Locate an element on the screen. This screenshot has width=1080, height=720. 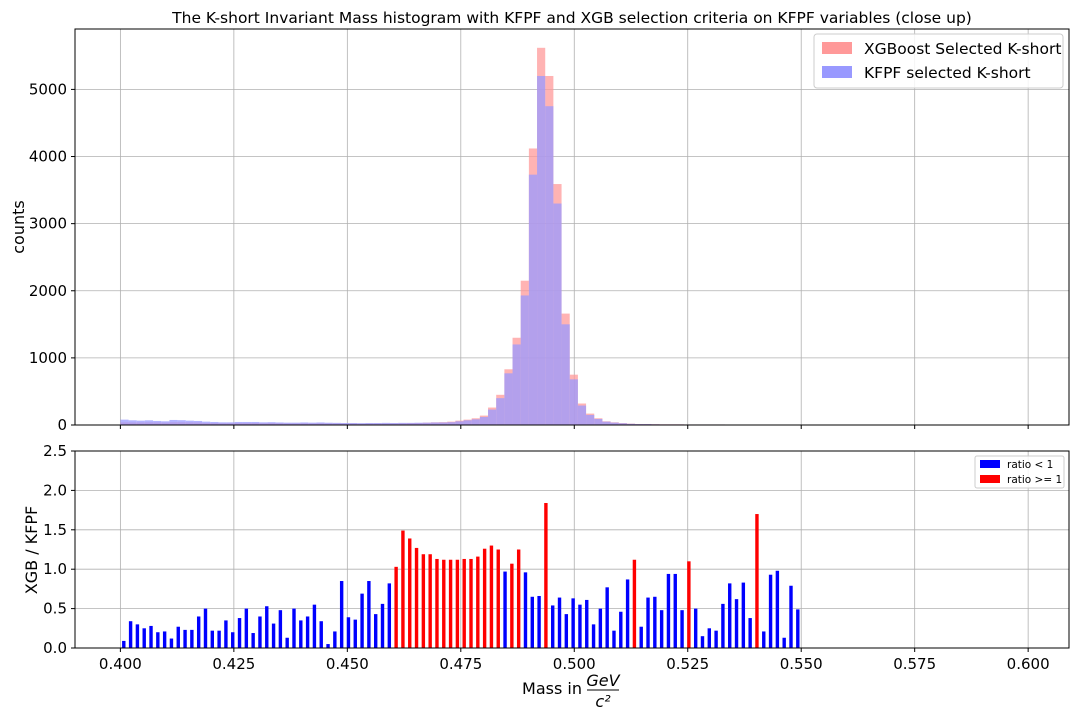
legend-label-xgboost: XGBoost Selected K-short is located at coordinates (962, 49).